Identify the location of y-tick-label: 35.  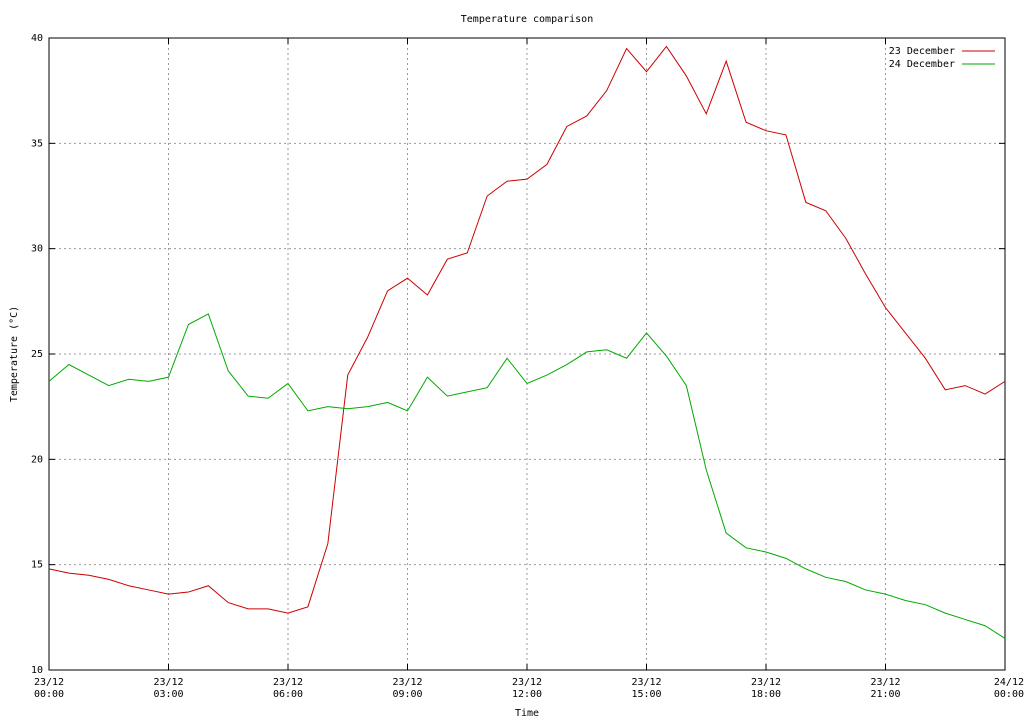
(37, 143).